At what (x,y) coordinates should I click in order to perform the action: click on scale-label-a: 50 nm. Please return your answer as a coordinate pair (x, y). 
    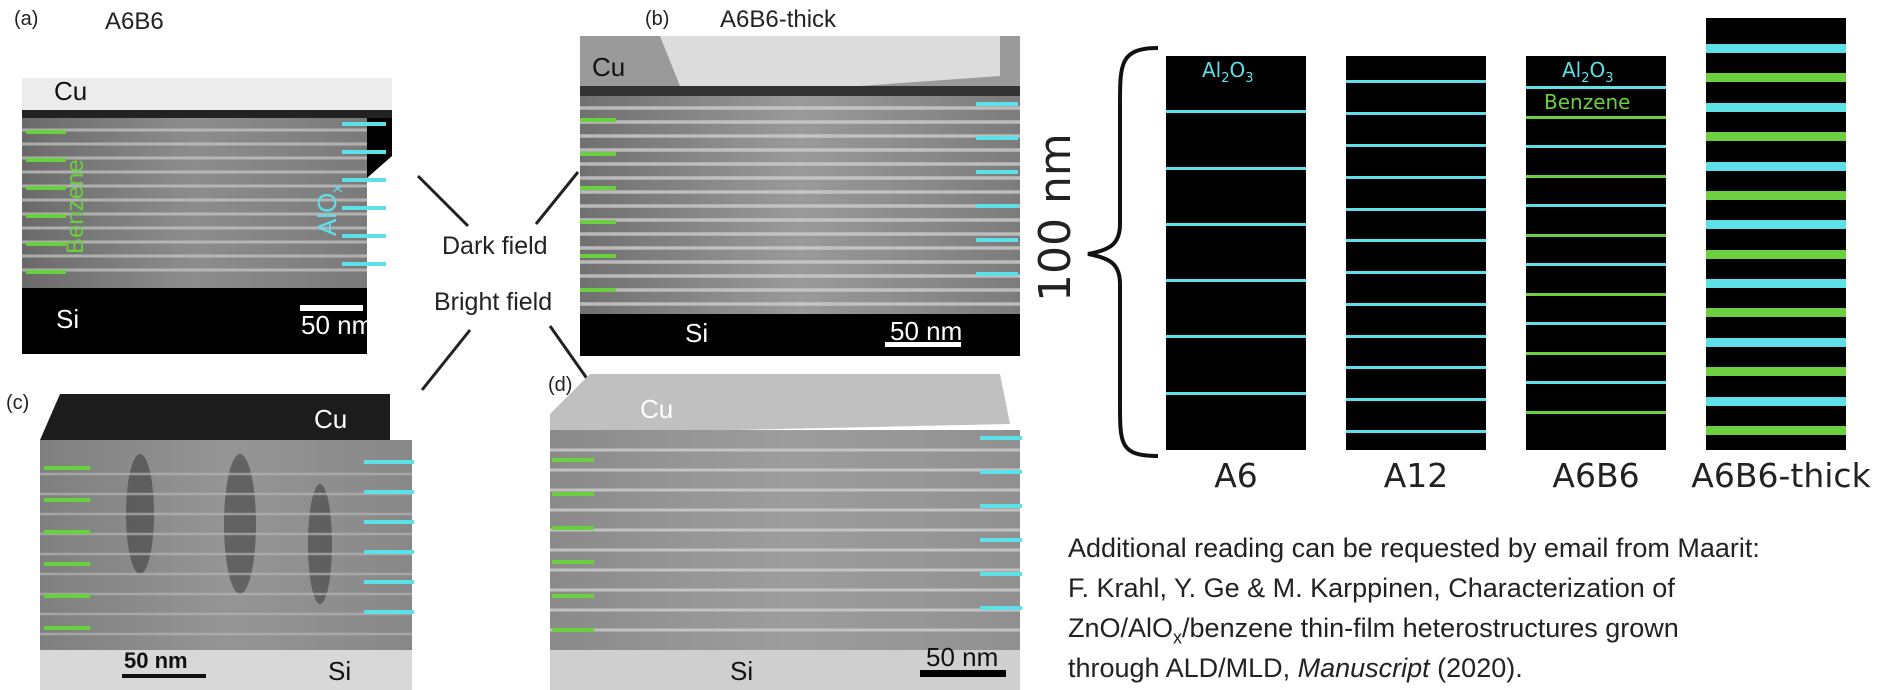
    Looking at the image, I should click on (337, 325).